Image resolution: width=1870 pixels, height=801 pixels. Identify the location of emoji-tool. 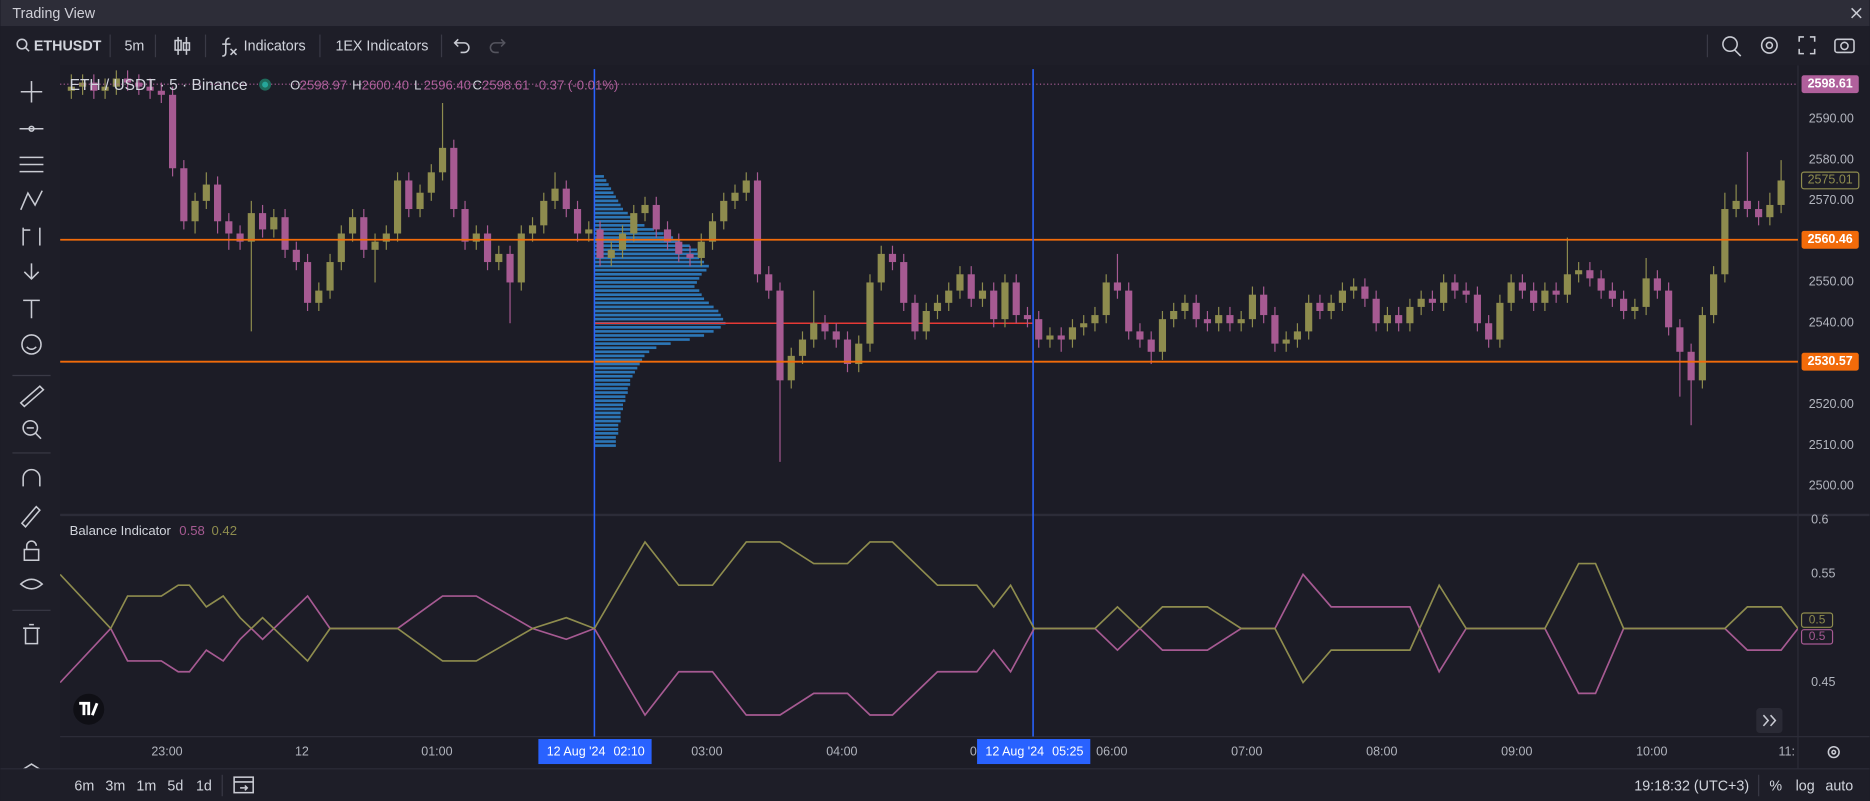
(31, 344).